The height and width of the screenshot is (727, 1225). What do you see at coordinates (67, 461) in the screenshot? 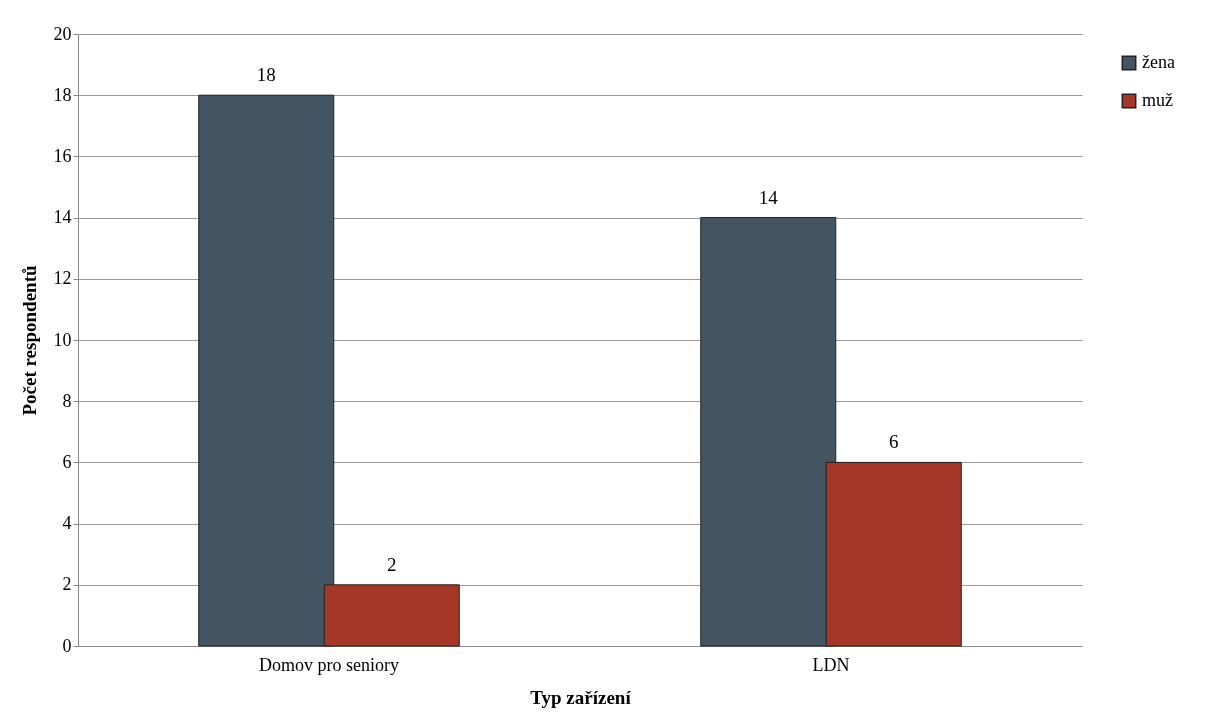
I see `y-tick-label: 6` at bounding box center [67, 461].